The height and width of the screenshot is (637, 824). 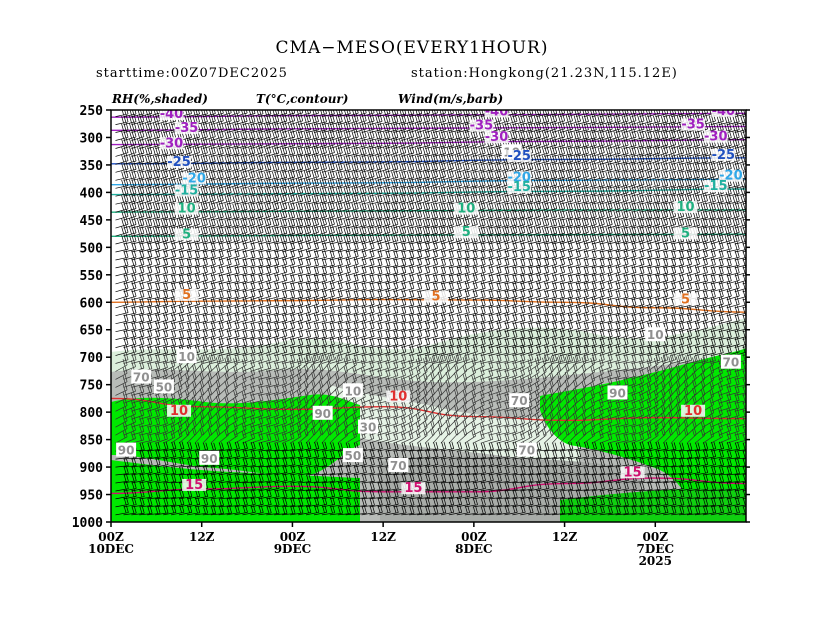 What do you see at coordinates (292, 549) in the screenshot?
I see `x-tick-label: 9DEC` at bounding box center [292, 549].